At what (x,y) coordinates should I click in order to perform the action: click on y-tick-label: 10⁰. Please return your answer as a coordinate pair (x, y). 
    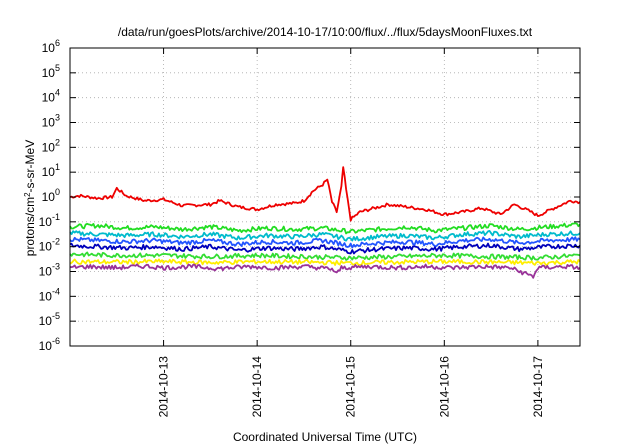
    Looking at the image, I should click on (51, 195).